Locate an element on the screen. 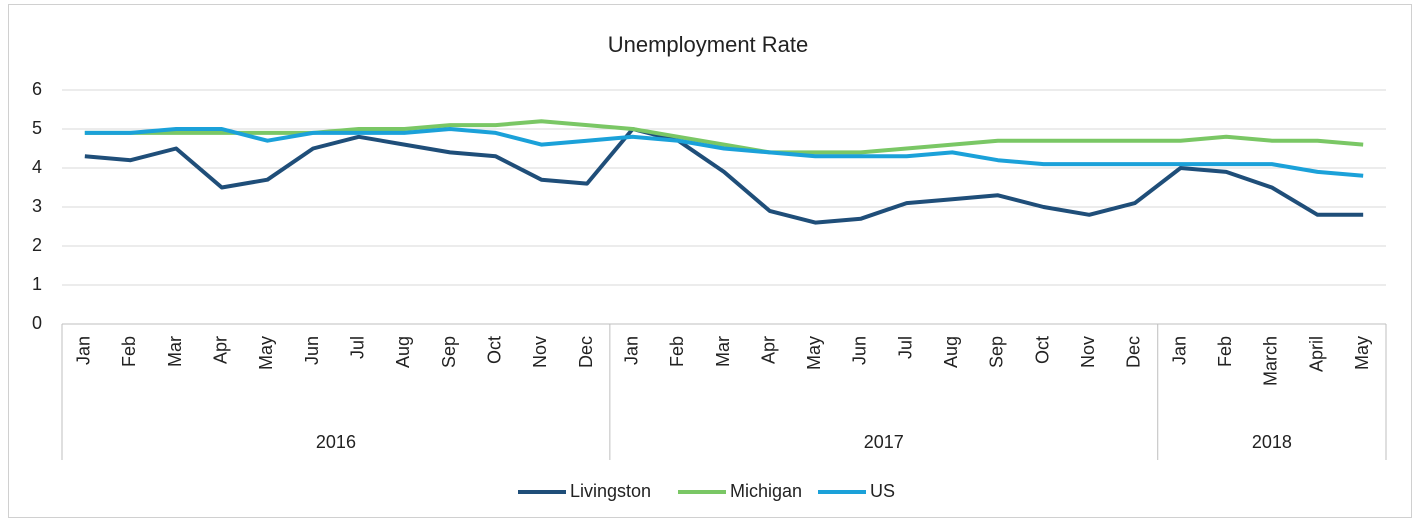  y-tick-label: 2 is located at coordinates (37, 245).